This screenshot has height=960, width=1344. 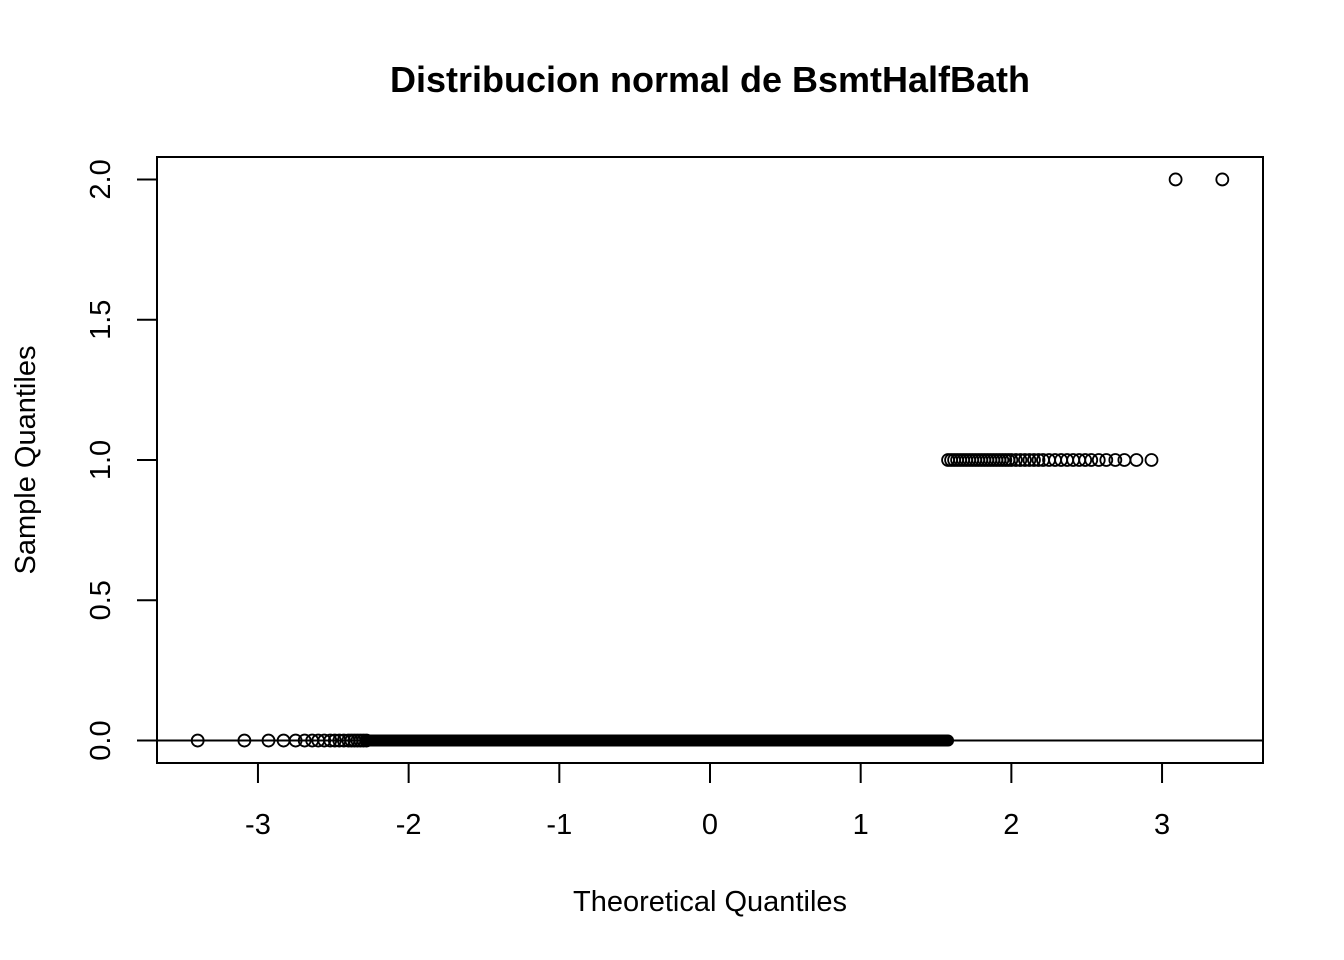 What do you see at coordinates (101, 460) in the screenshot?
I see `y-tick-label: 1.0` at bounding box center [101, 460].